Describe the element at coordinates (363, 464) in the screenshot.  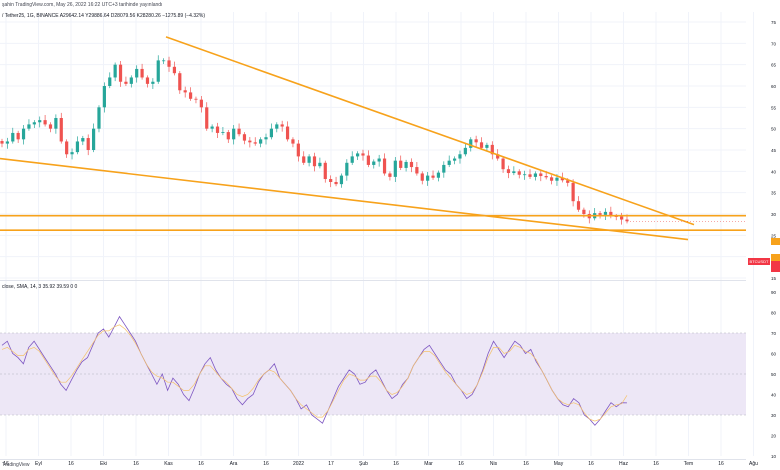
I see `time-tick-label: Şub` at that location.